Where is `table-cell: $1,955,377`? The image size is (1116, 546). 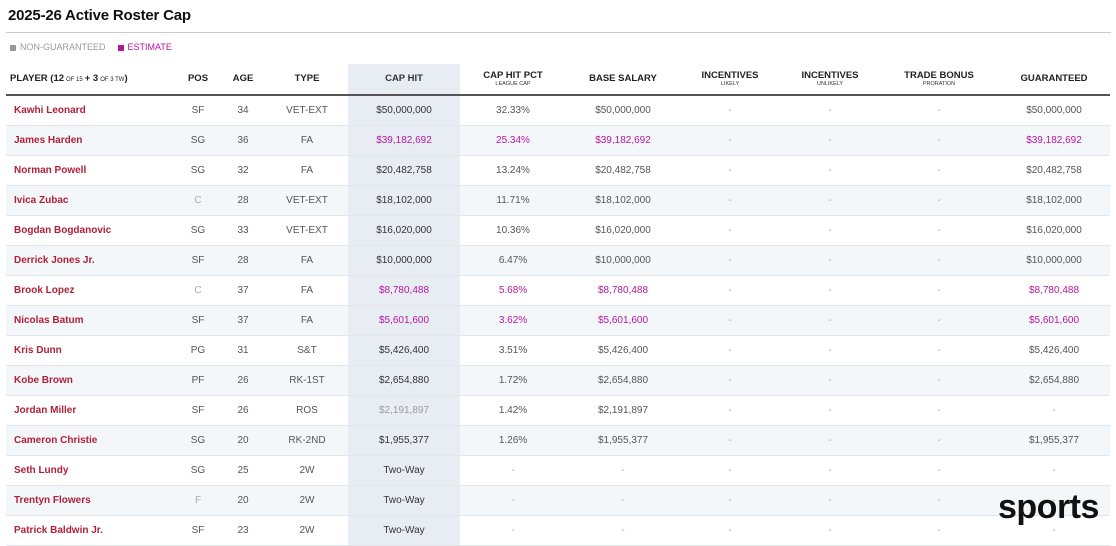
table-cell: $1,955,377 is located at coordinates (1054, 440).